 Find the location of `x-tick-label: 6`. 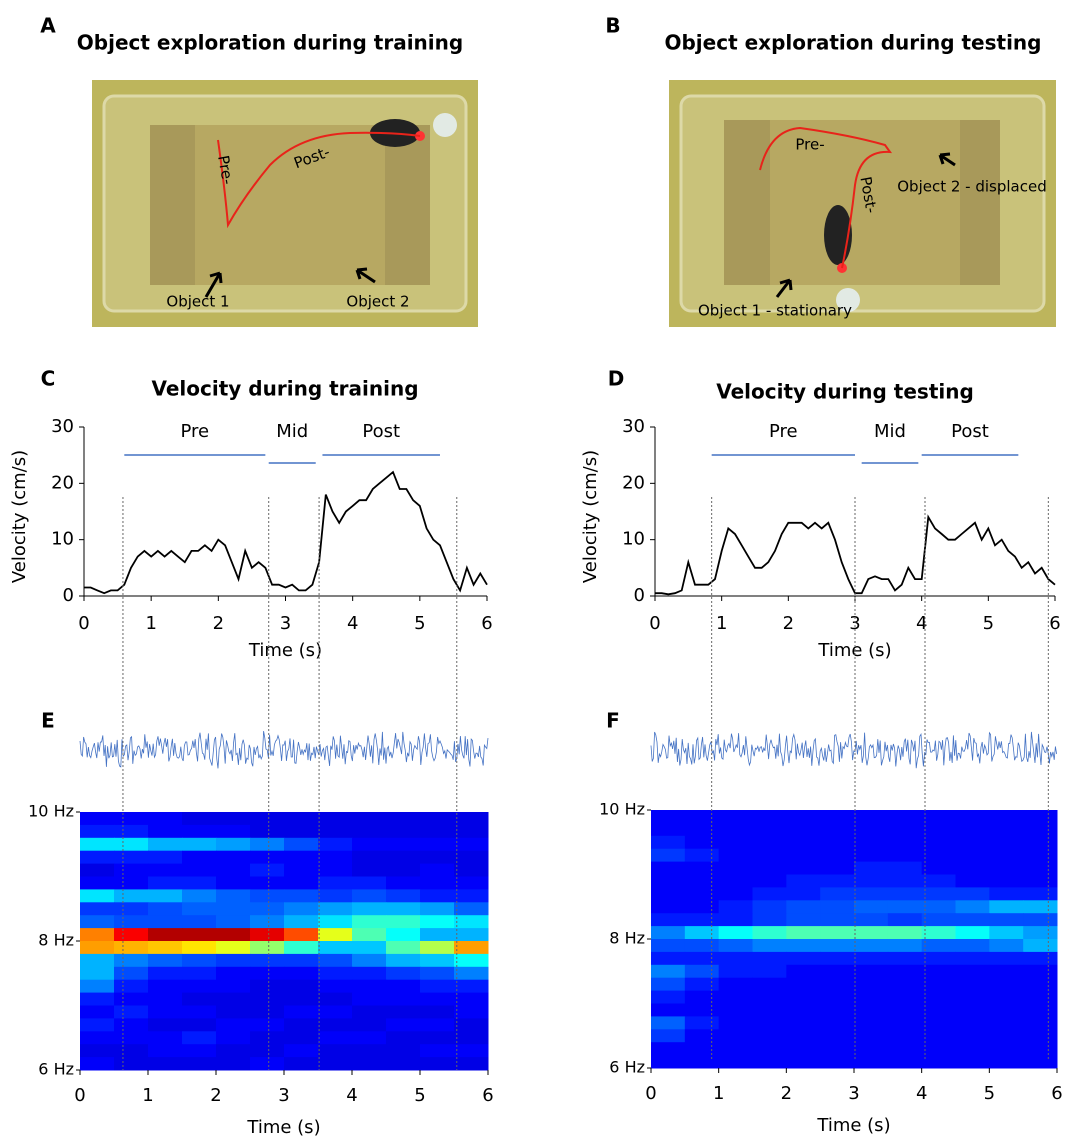

x-tick-label: 6 is located at coordinates (486, 623).